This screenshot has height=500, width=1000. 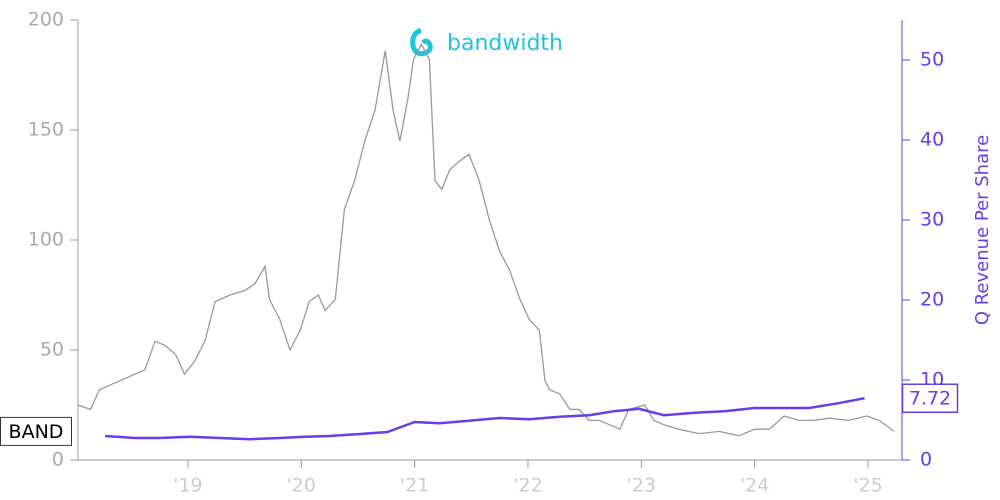 I want to click on y-tick-label: 150, so click(x=46, y=130).